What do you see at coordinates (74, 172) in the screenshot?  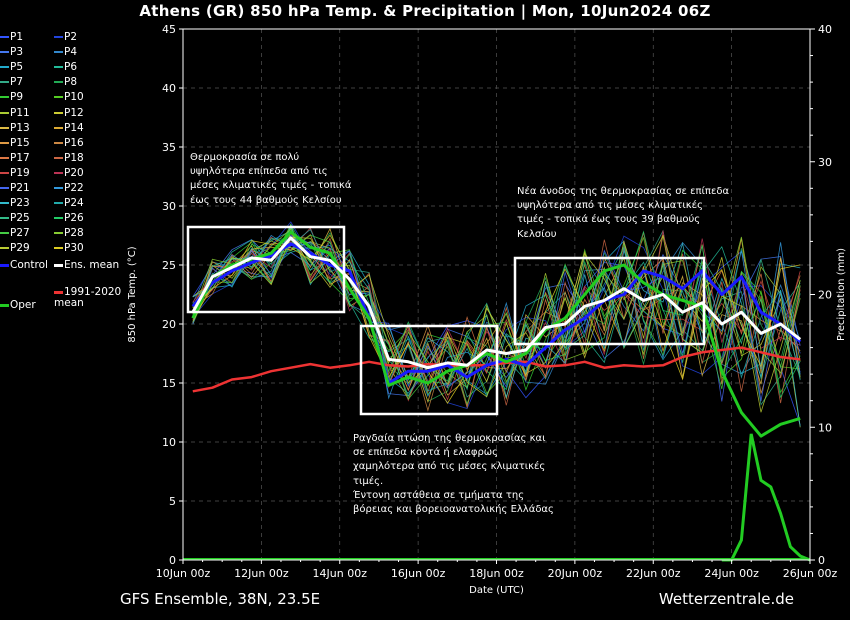 I see `legend-label: P20` at bounding box center [74, 172].